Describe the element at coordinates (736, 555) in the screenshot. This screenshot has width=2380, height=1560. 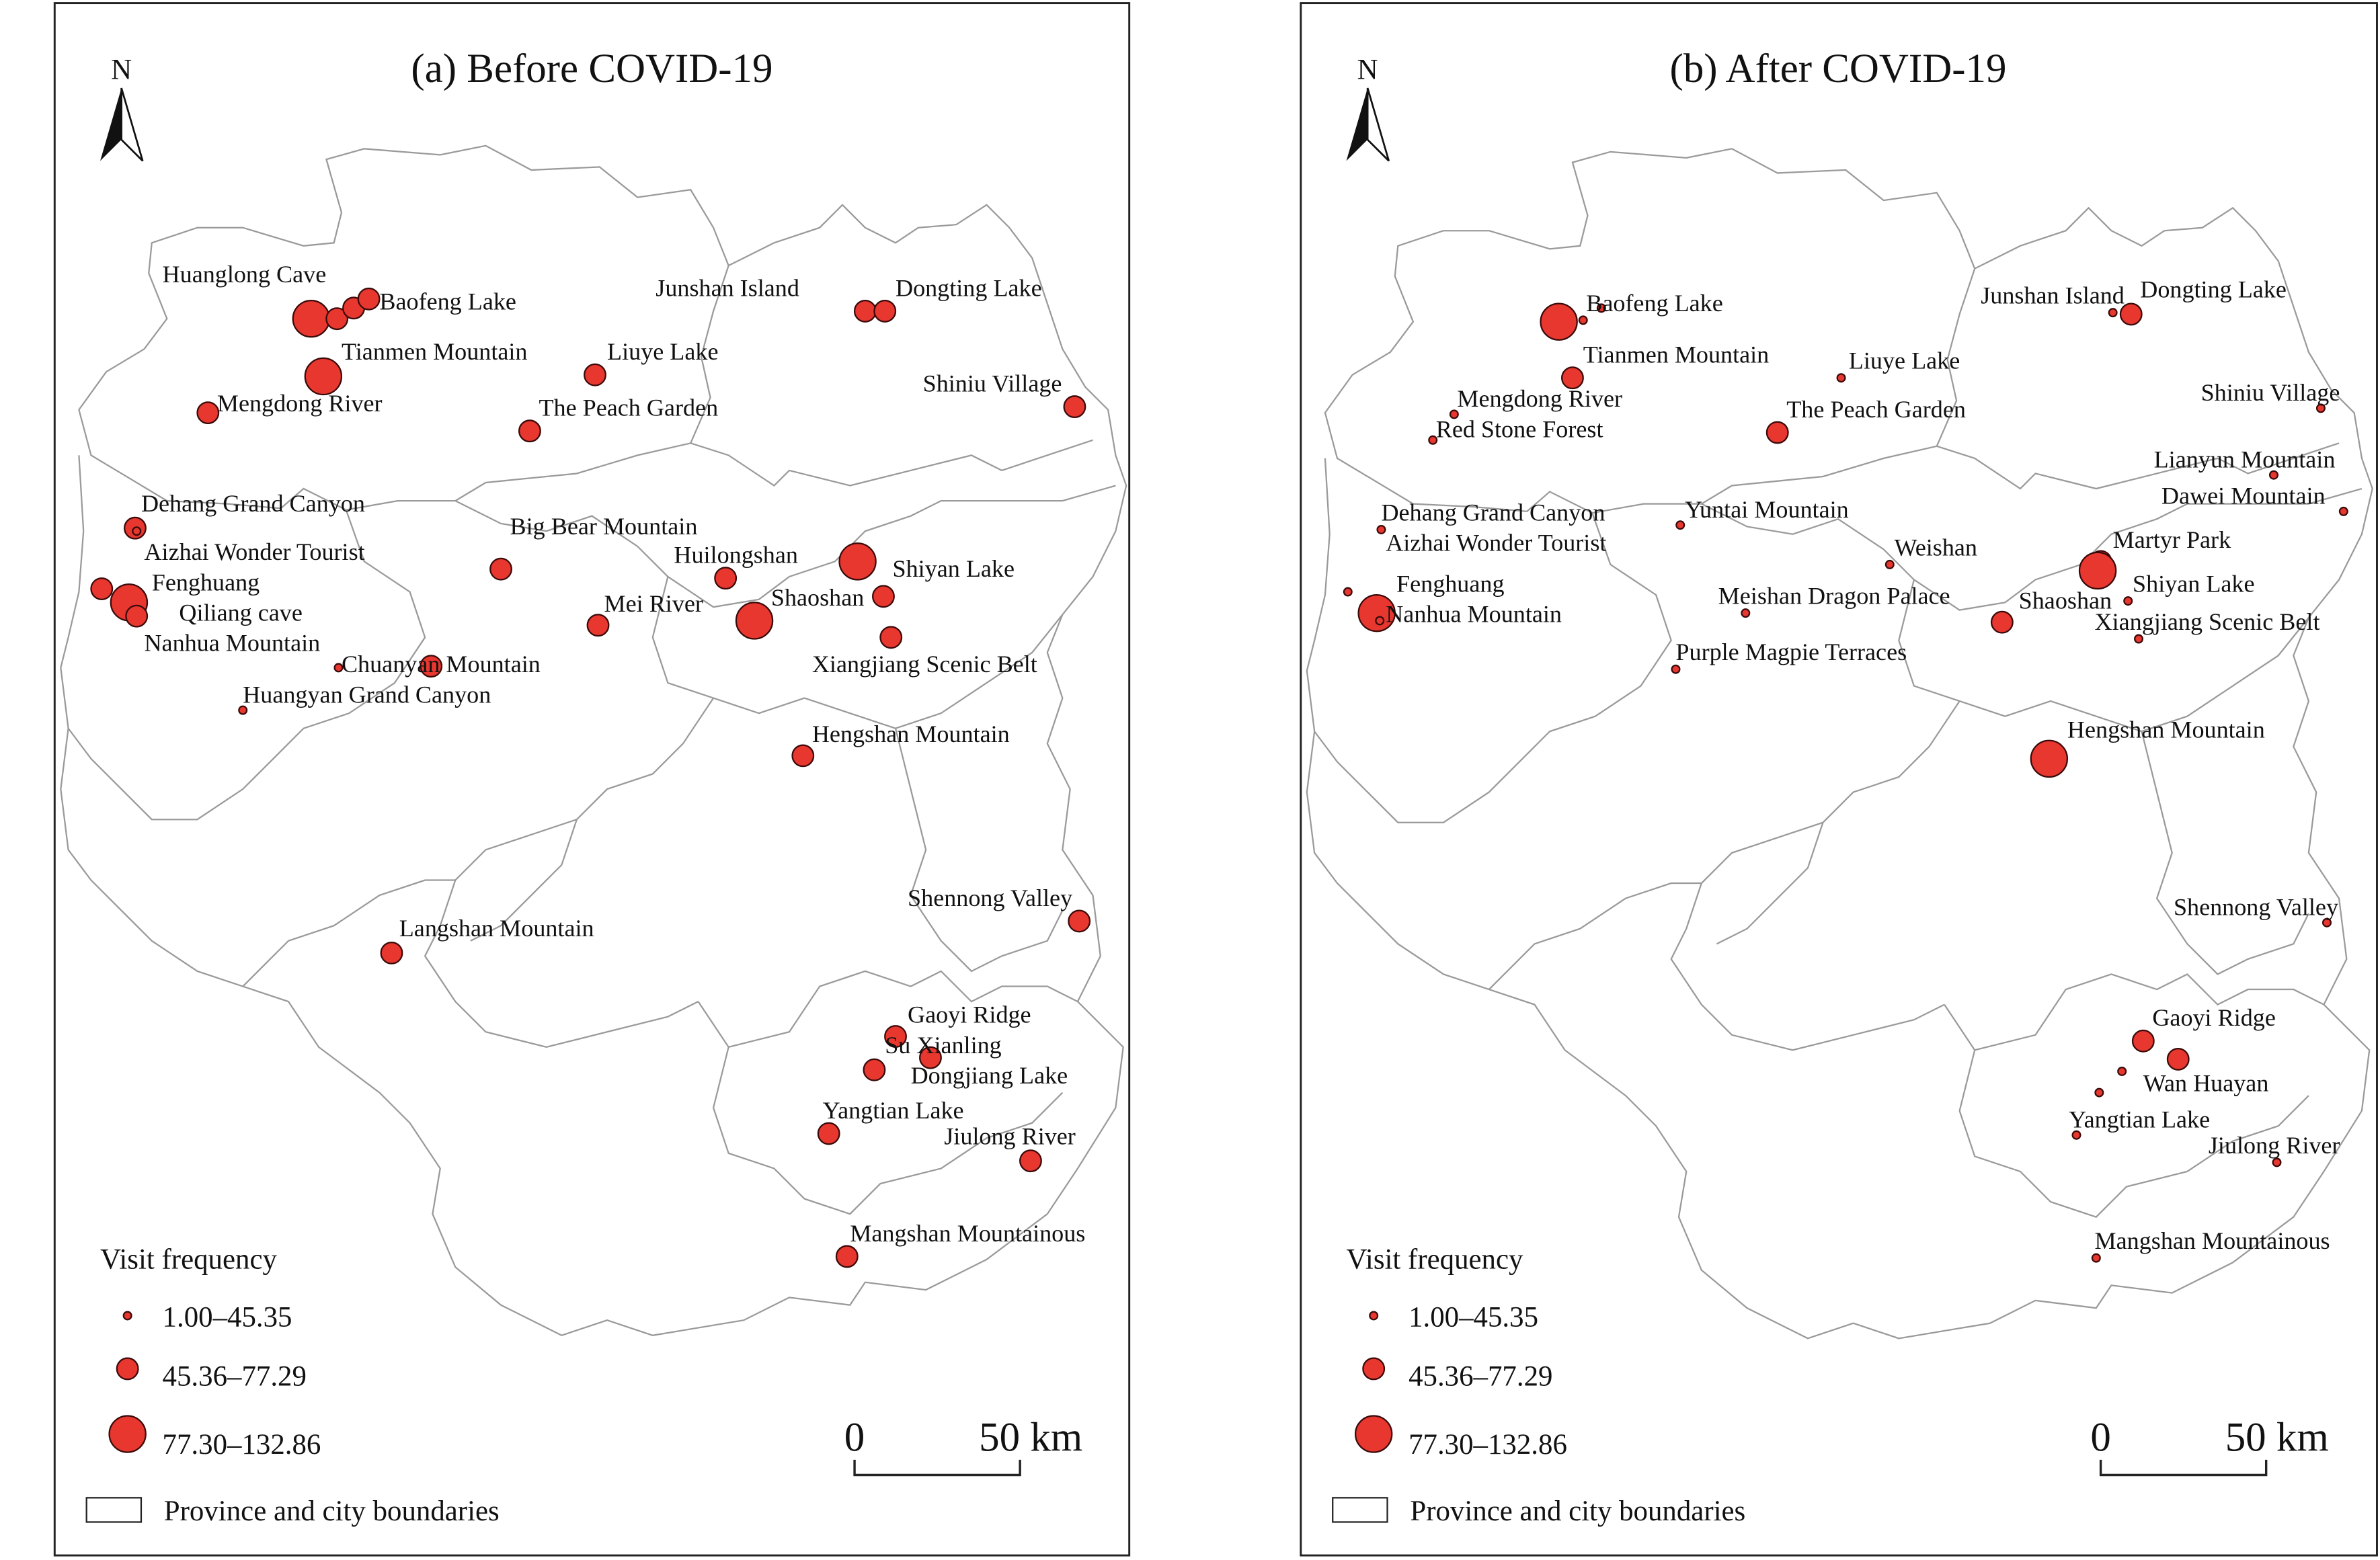
I see `place-label: Huilongshan` at that location.